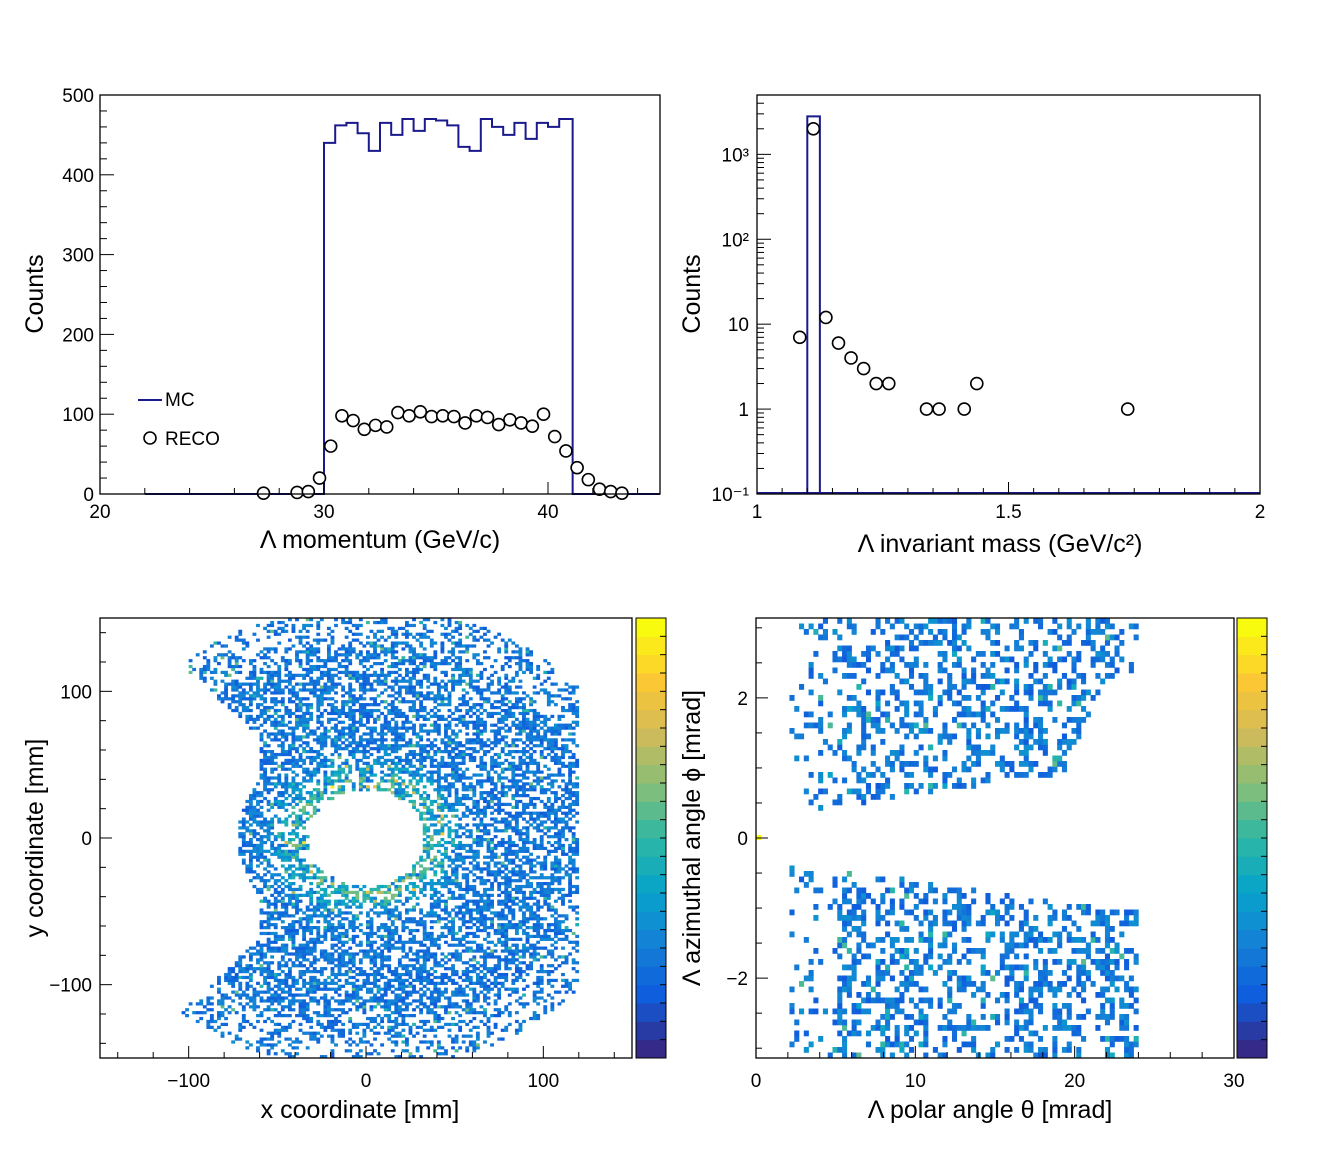 Image resolution: width=1329 pixels, height=1151 pixels. What do you see at coordinates (889, 384) in the screenshot?
I see `reco-mass-point` at bounding box center [889, 384].